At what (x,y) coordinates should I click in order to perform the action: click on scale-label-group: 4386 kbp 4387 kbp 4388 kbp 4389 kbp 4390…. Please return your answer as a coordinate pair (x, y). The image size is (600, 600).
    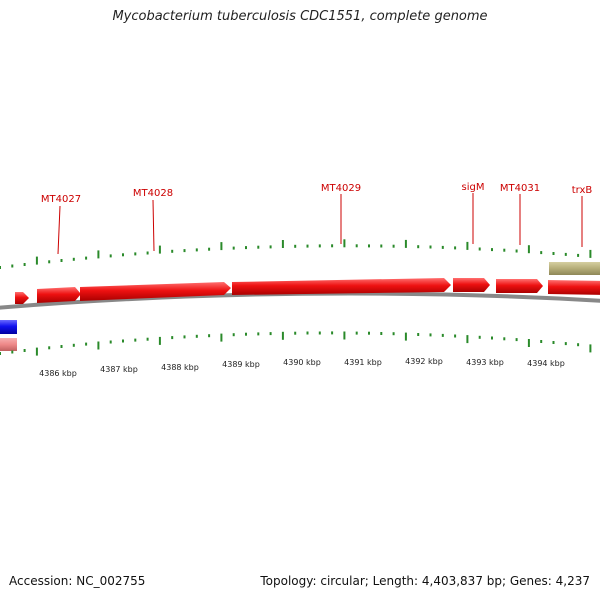
    Looking at the image, I should click on (302, 367).